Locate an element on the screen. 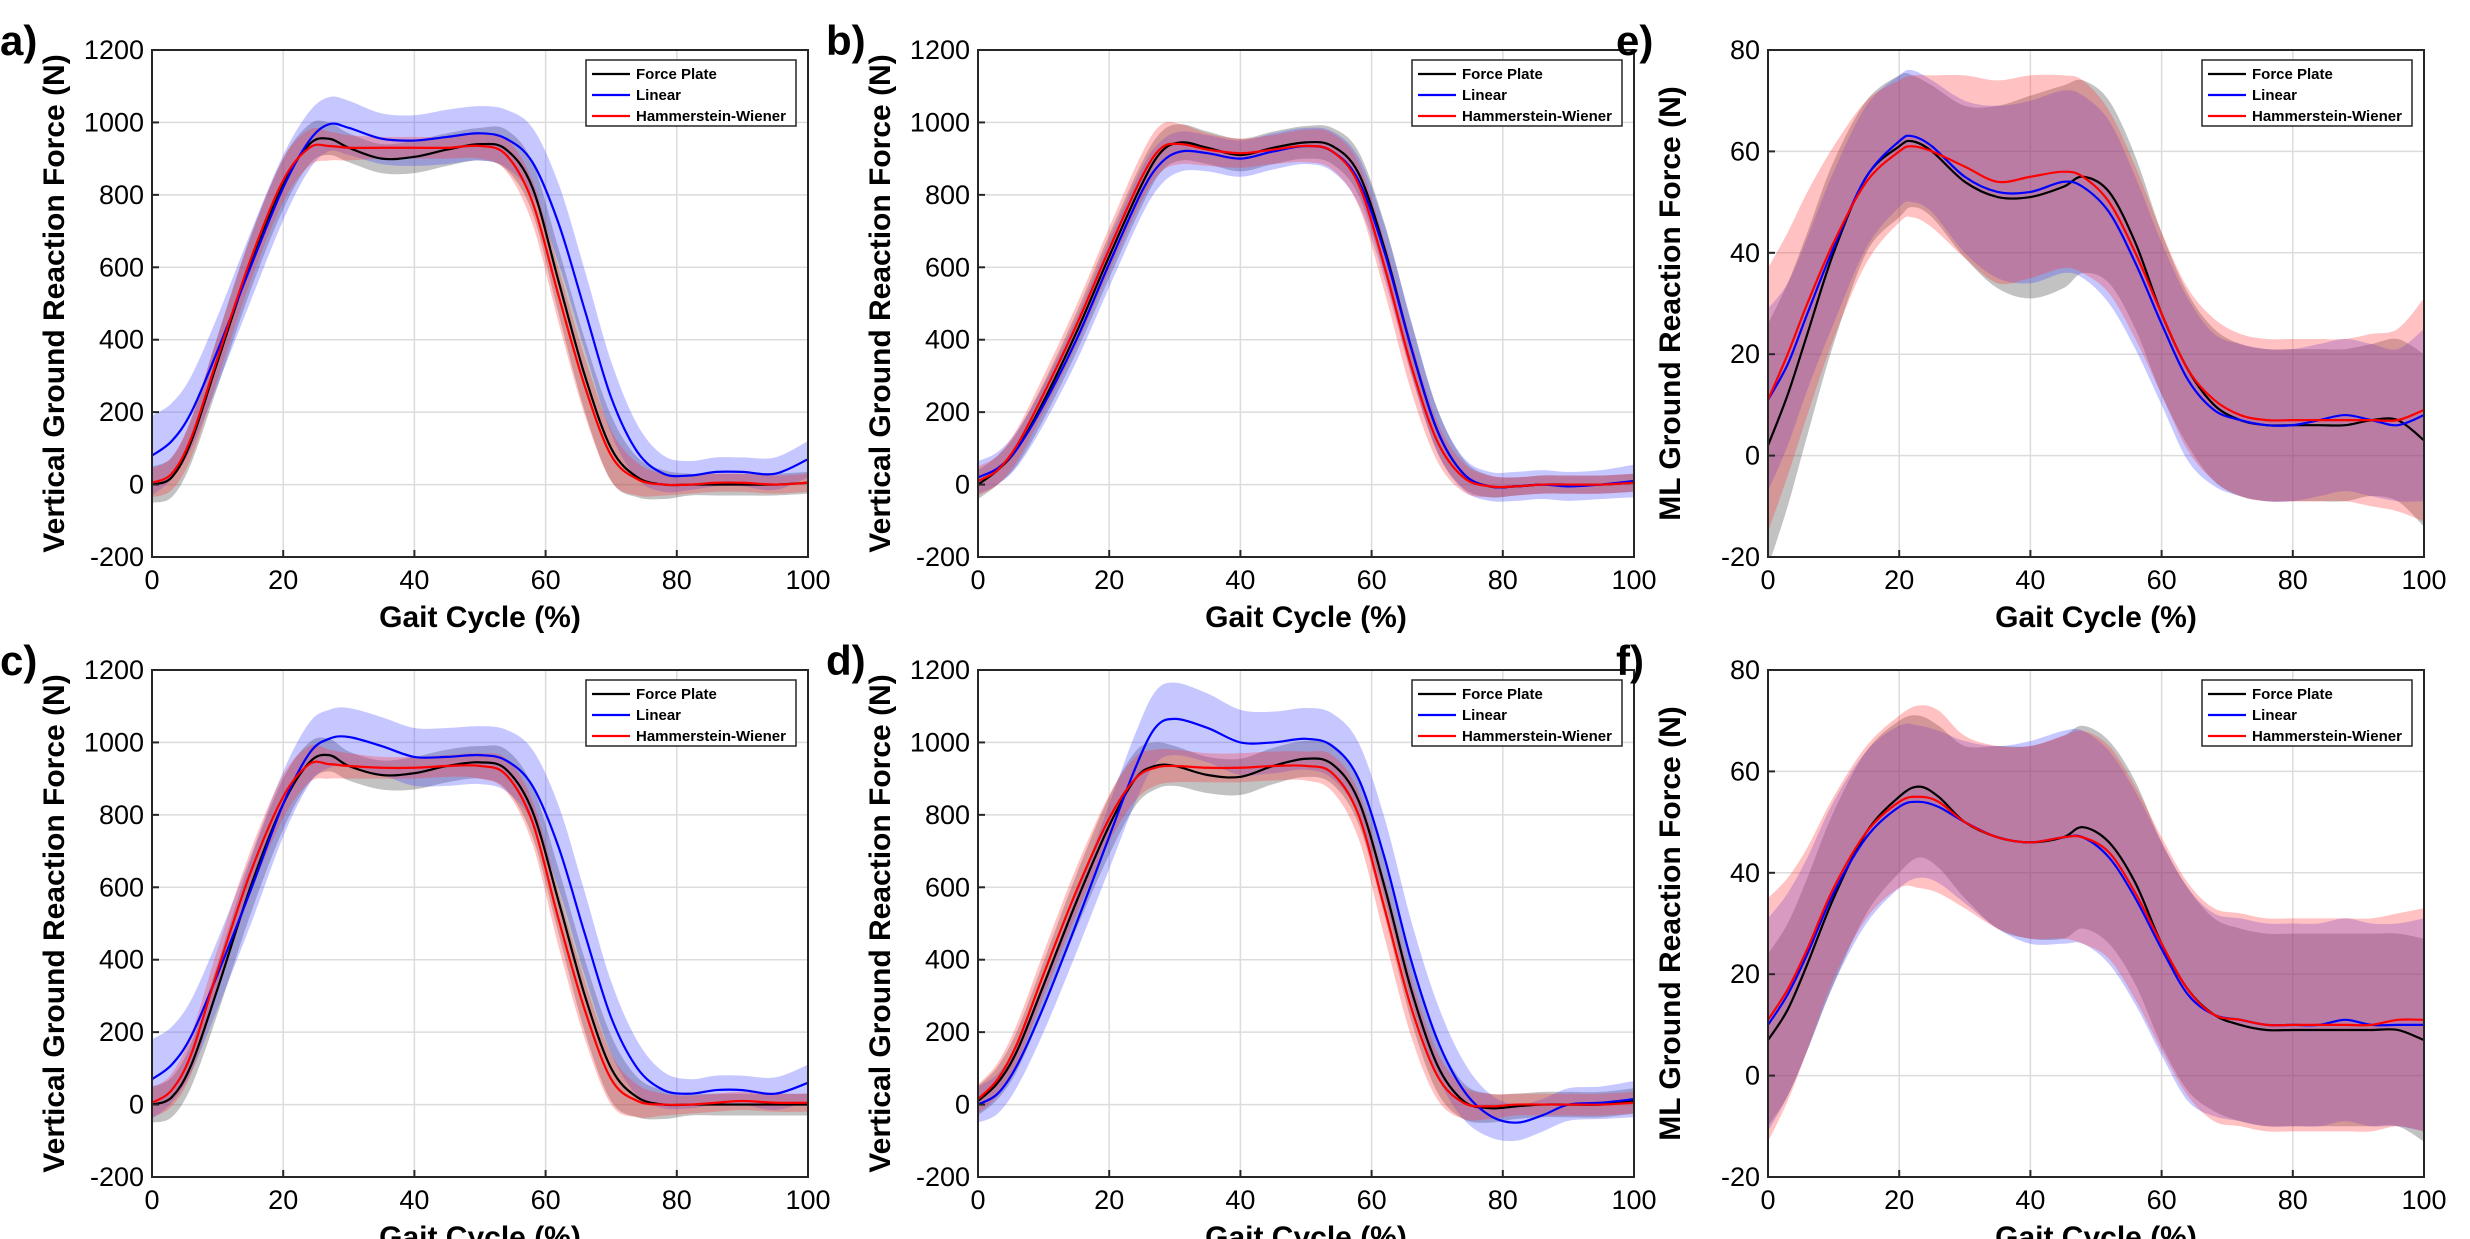 The width and height of the screenshot is (2470, 1239). panel-label: f) is located at coordinates (1630, 660).